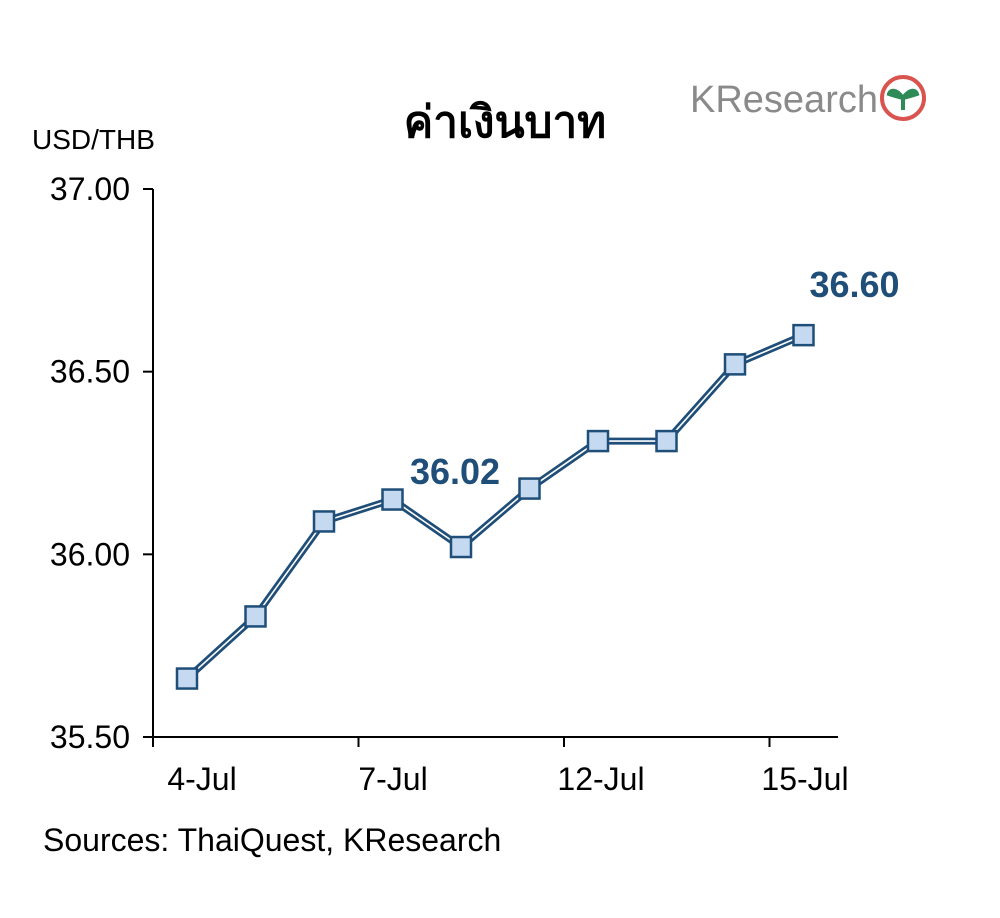 The image size is (1000, 918). I want to click on y-tick-label: 36.50, so click(90, 372).